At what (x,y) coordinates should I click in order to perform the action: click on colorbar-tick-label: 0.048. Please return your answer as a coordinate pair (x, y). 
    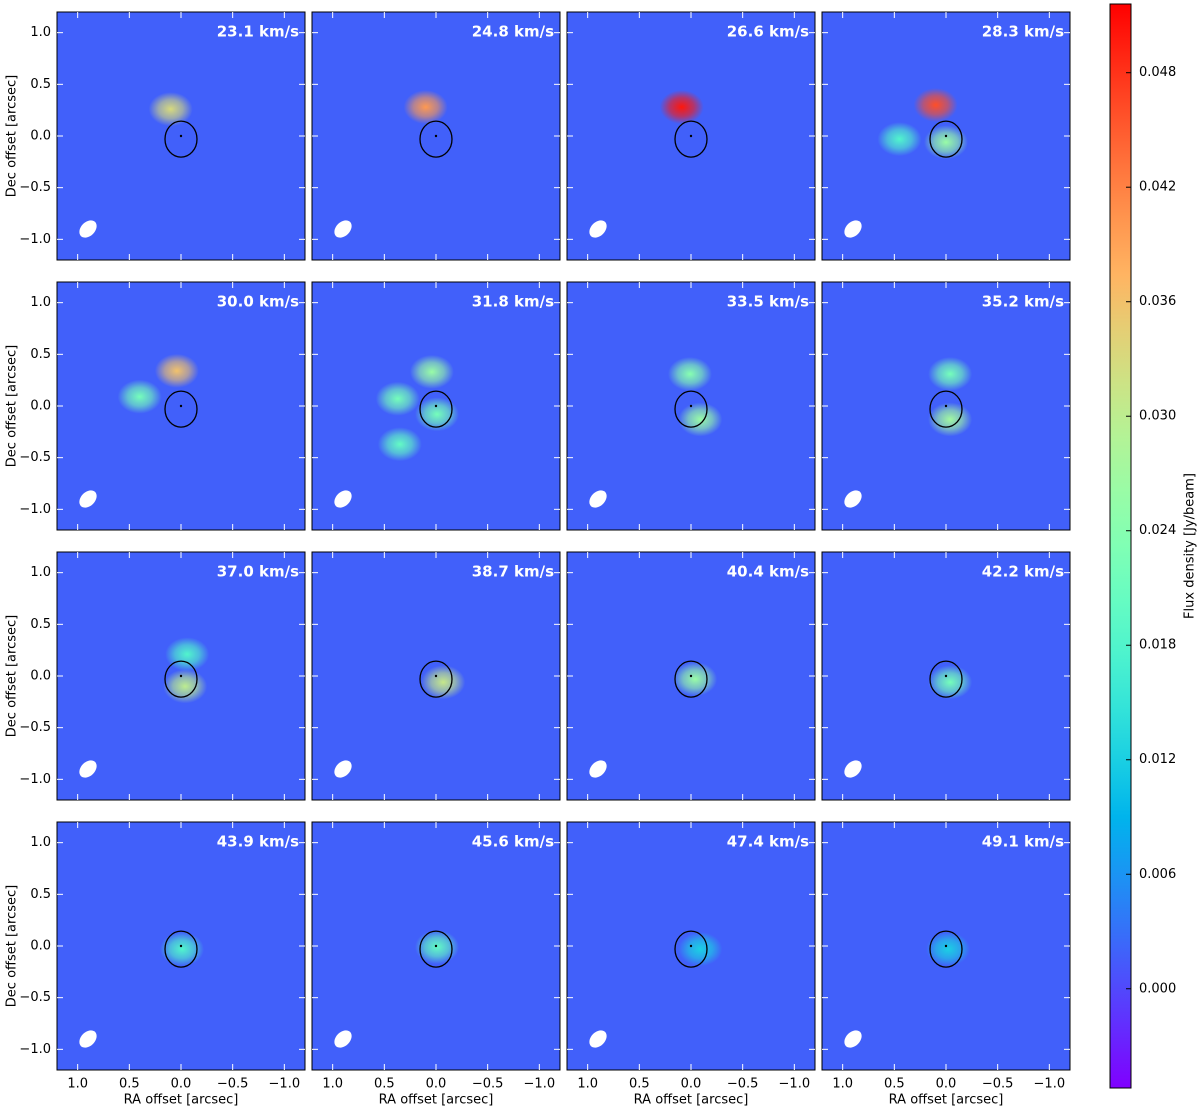
    Looking at the image, I should click on (1157, 72).